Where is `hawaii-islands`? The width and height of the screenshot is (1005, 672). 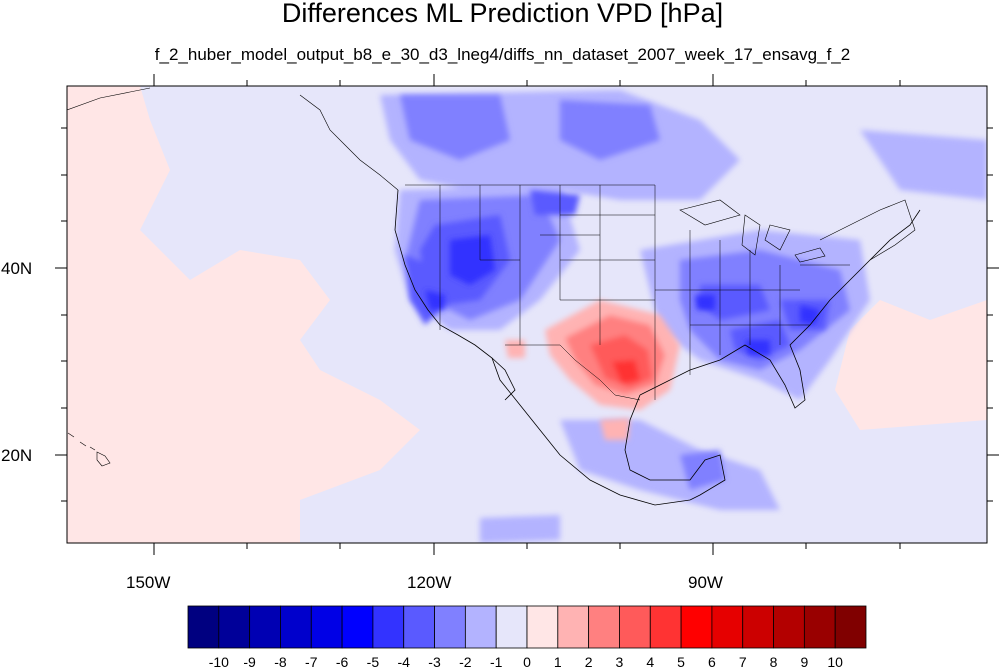
hawaii-islands is located at coordinates (89, 449).